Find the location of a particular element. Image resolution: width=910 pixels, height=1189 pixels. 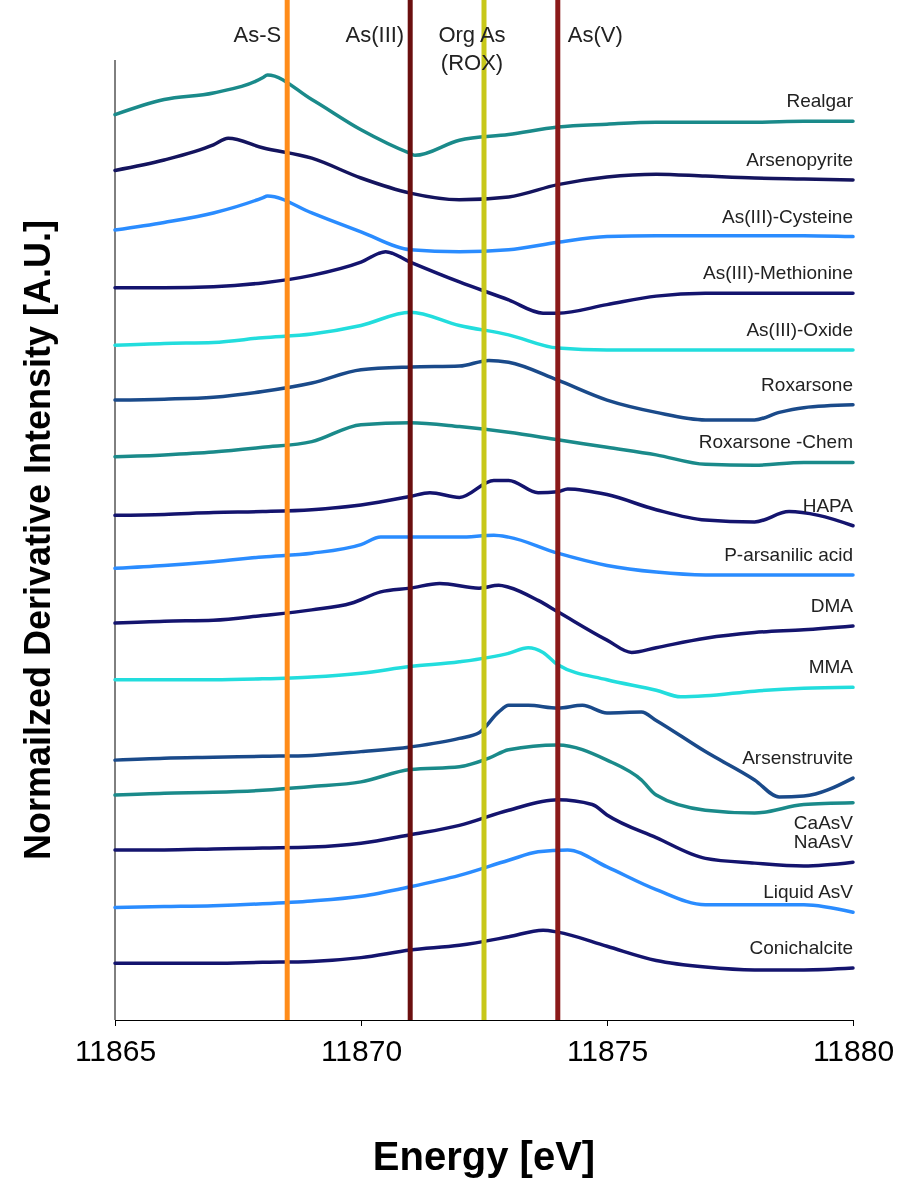

series-label: DMA is located at coordinates (832, 605).